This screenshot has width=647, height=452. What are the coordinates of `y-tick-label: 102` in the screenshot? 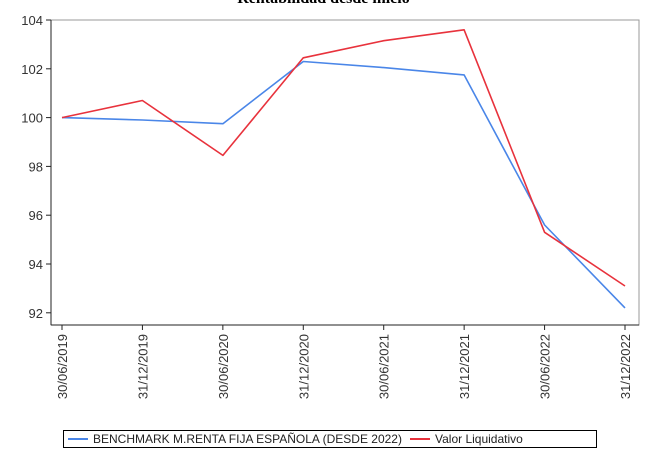 It's located at (32, 69).